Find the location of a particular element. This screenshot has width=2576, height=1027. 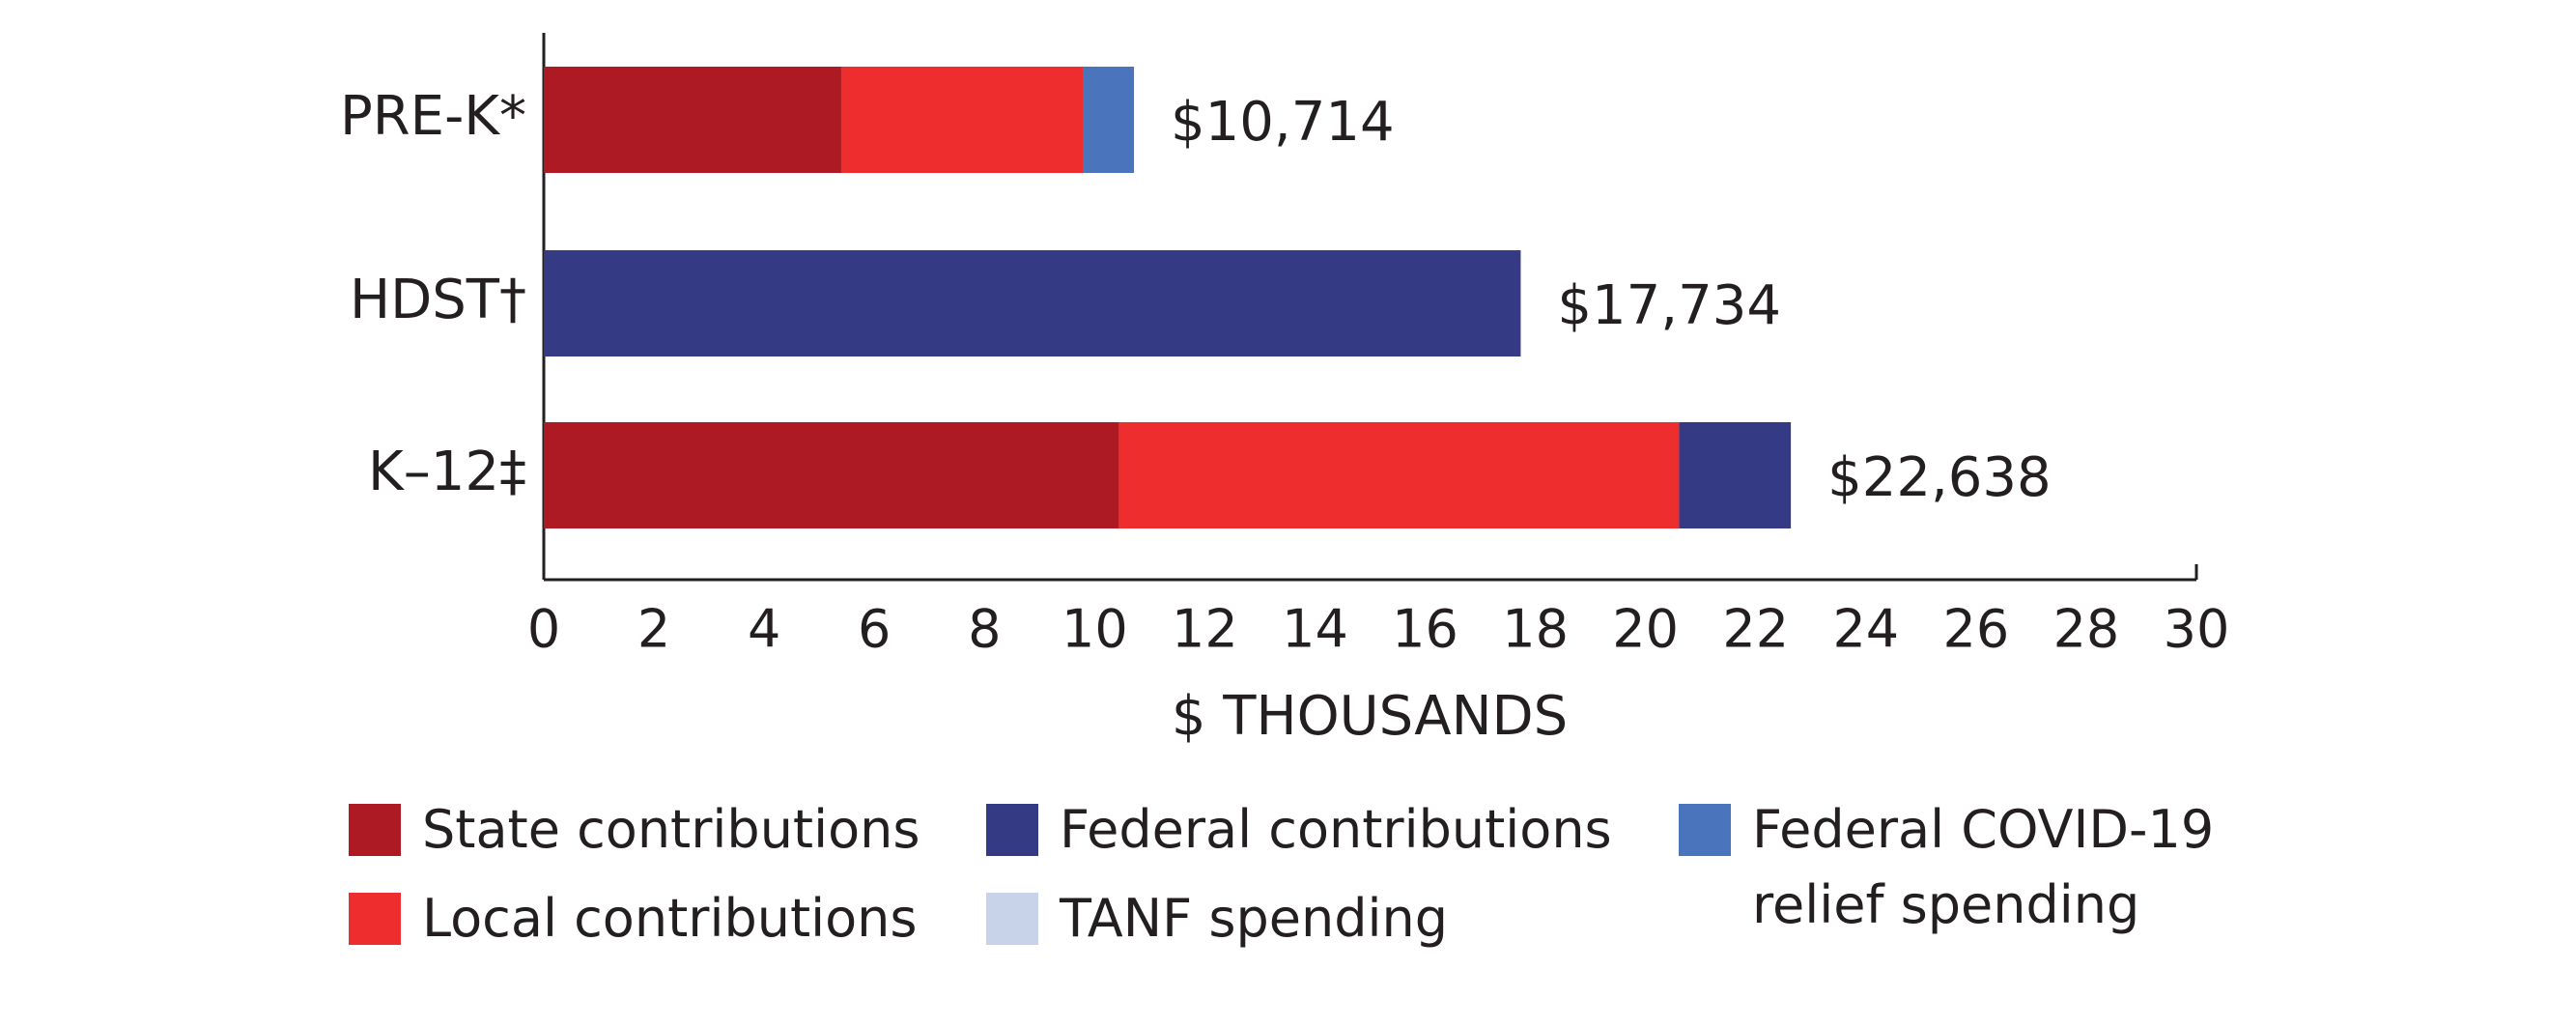

x-tick-label: 0 is located at coordinates (543, 629).